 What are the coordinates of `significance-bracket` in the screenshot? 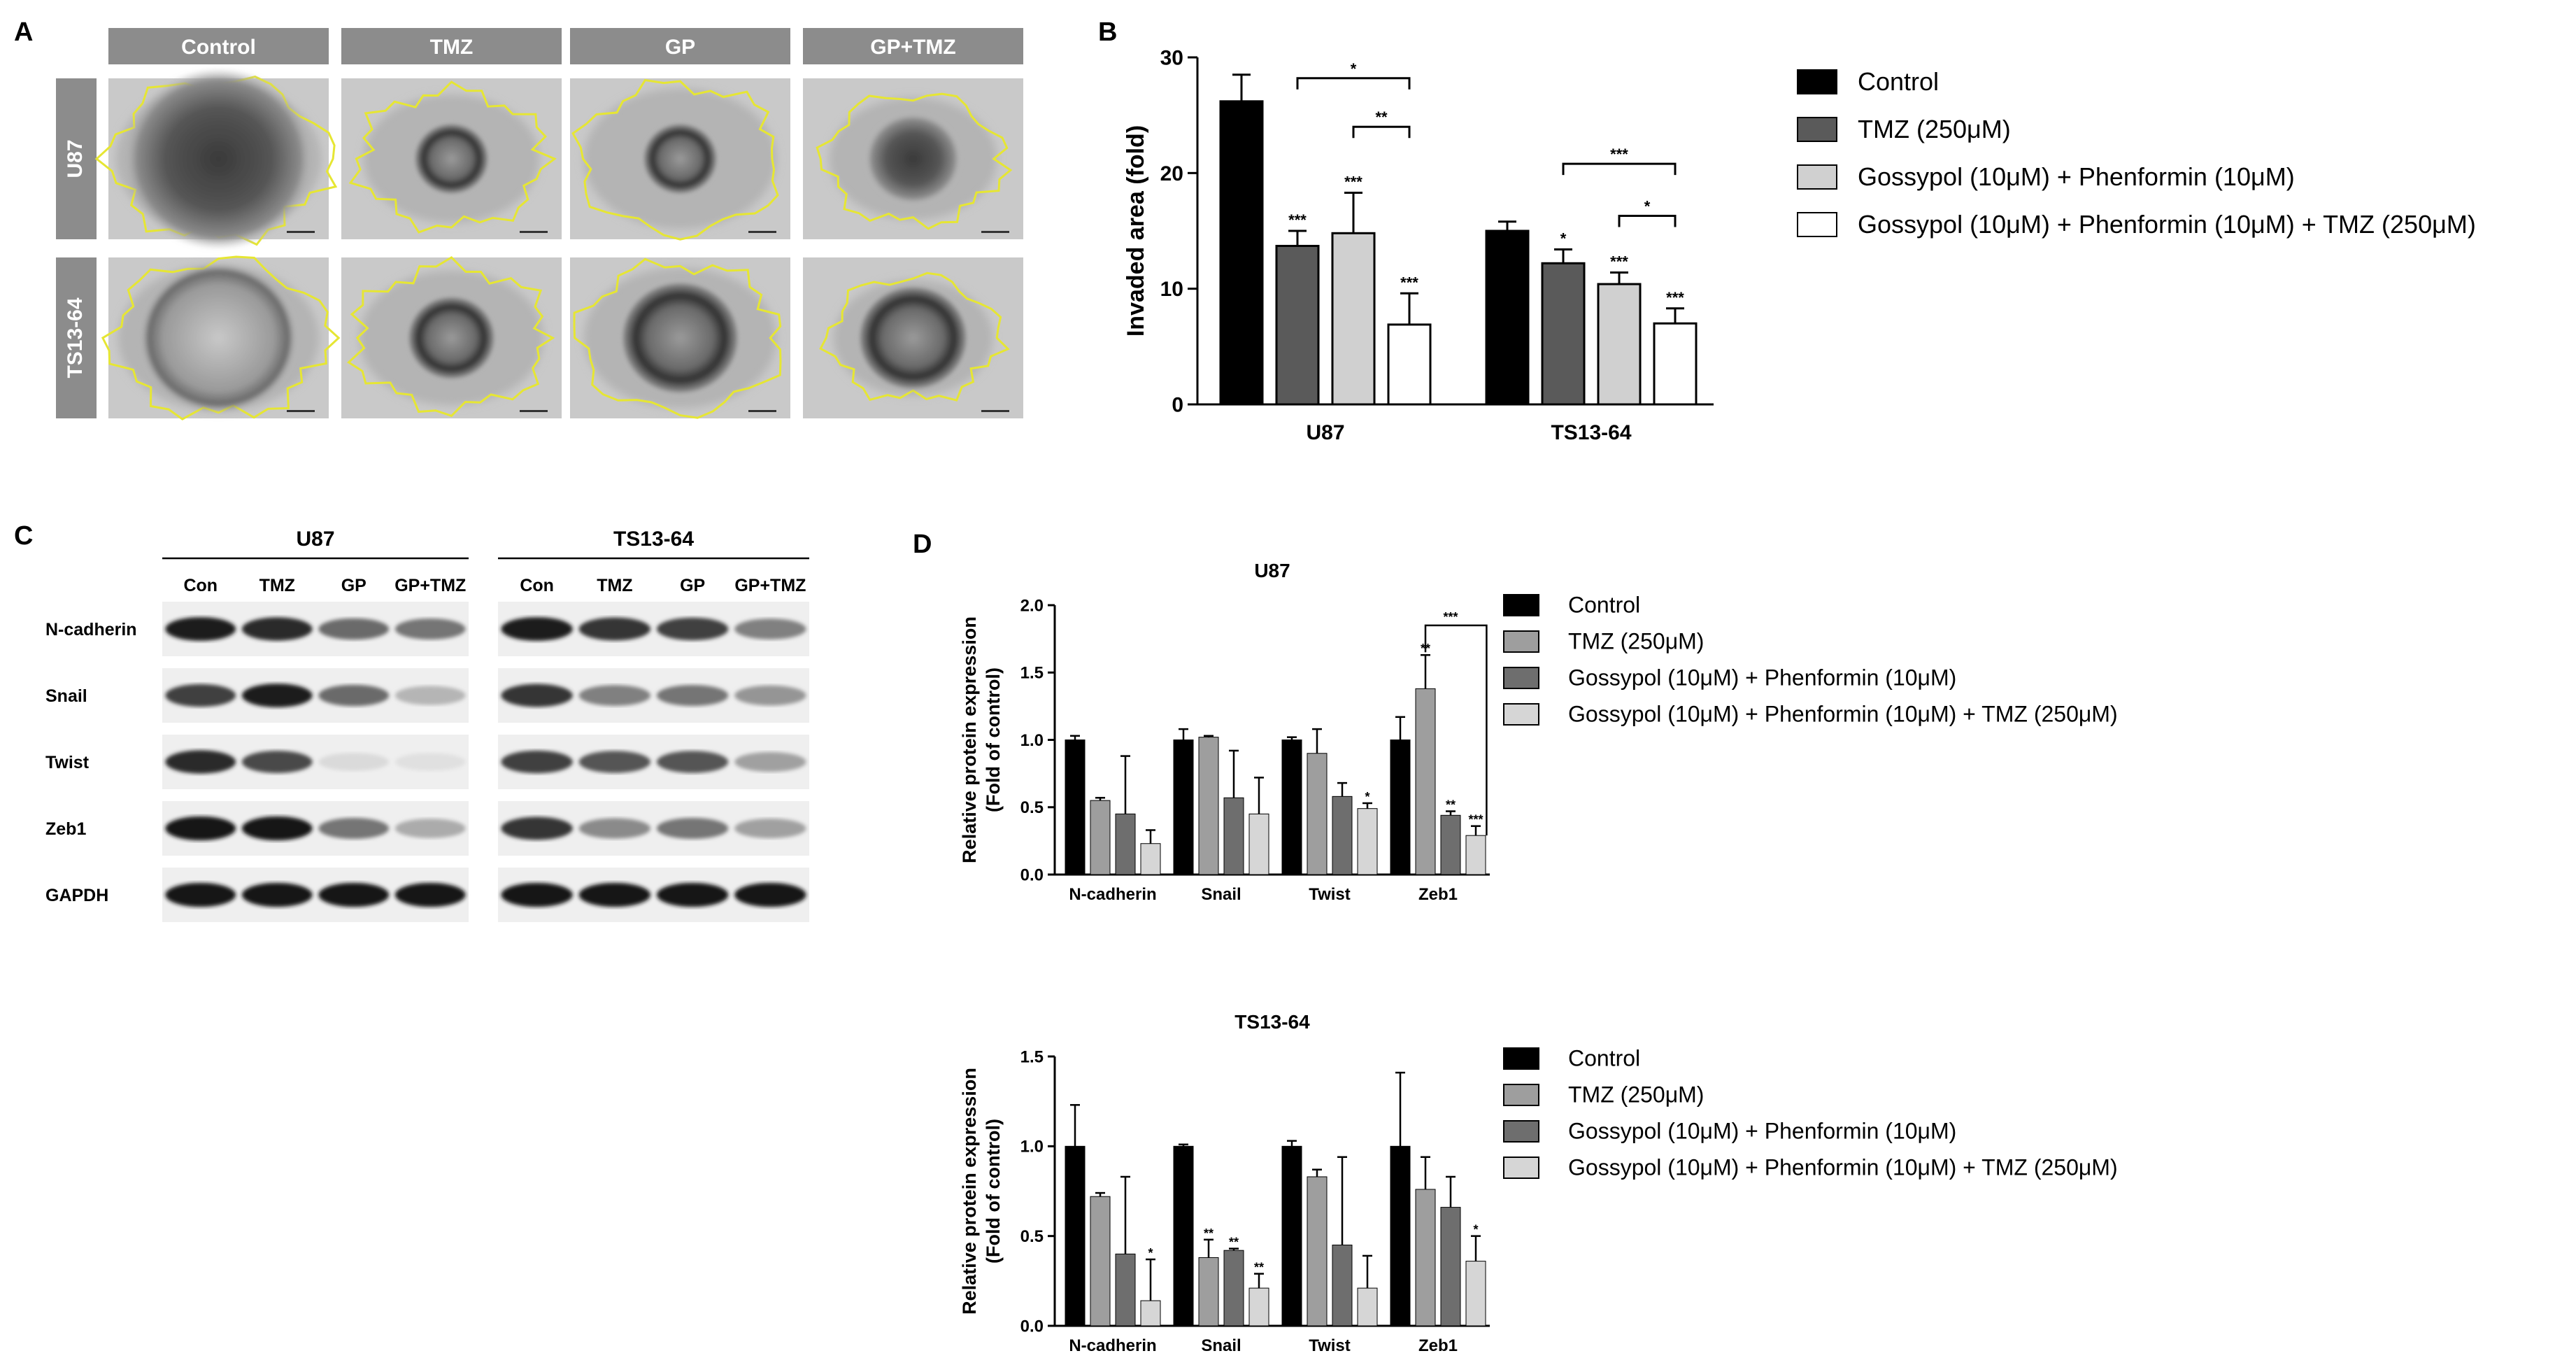 It's located at (1647, 221).